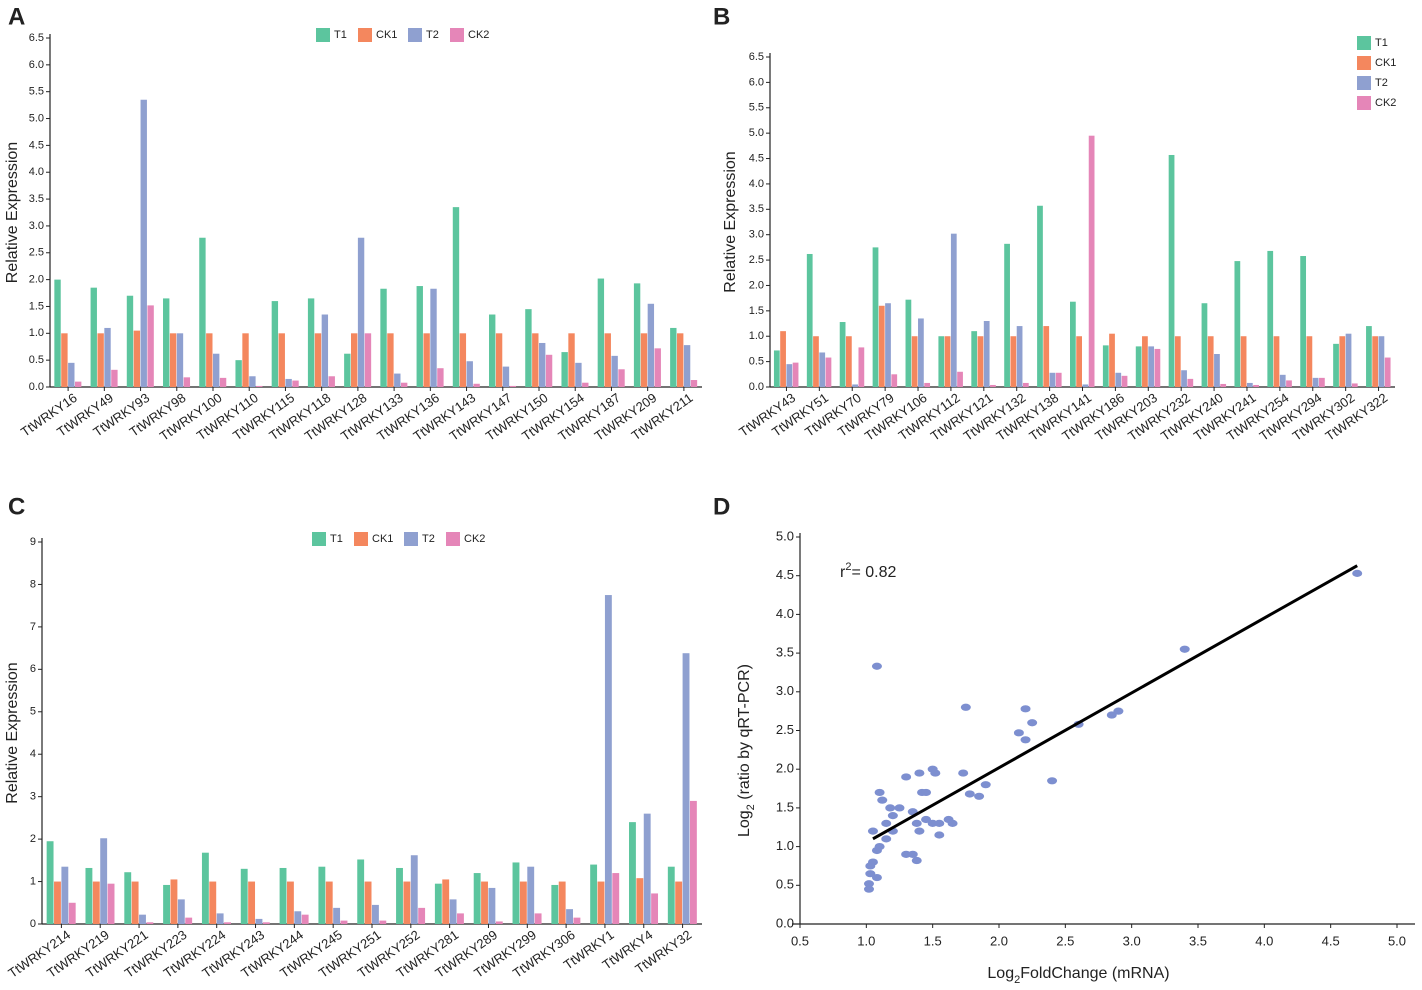 Image resolution: width=1422 pixels, height=990 pixels. What do you see at coordinates (12, 732) in the screenshot?
I see `y-axis-title: Relative Expression` at bounding box center [12, 732].